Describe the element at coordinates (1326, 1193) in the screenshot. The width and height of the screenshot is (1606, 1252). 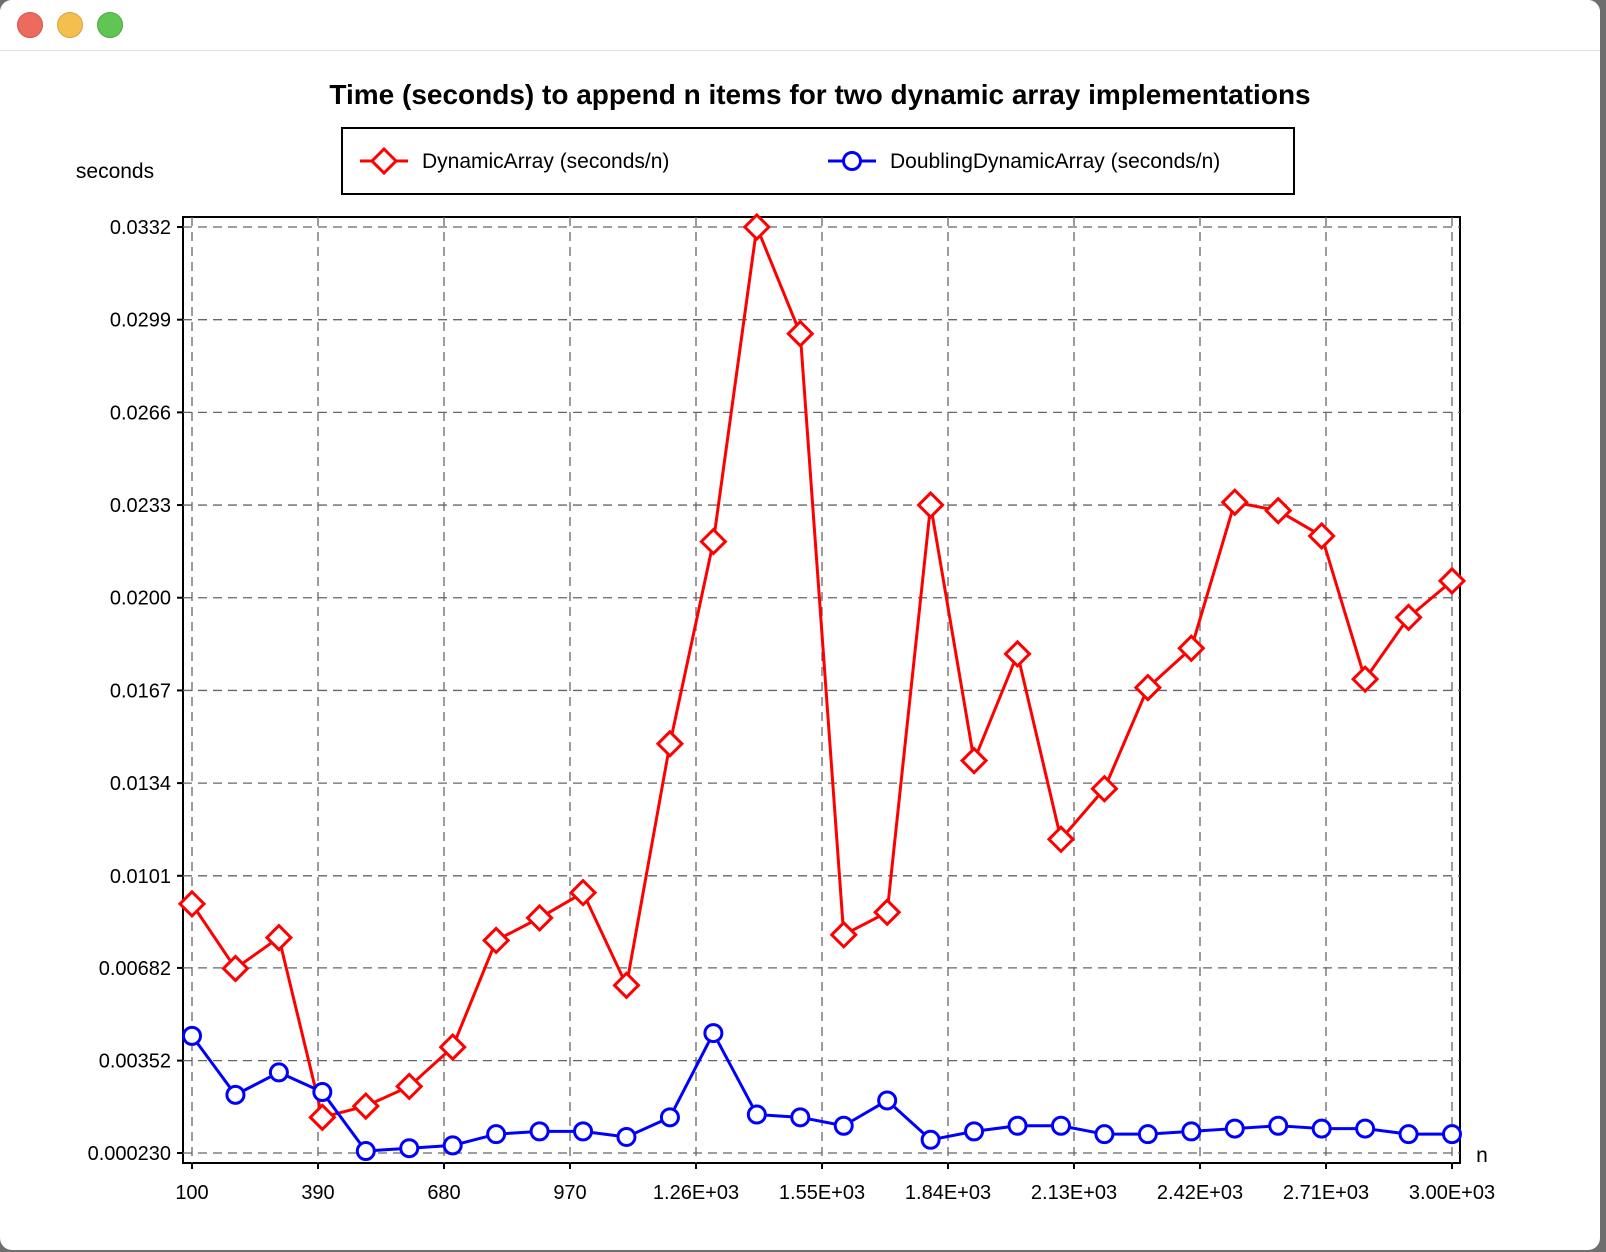
I see `x-tick-label: 2.71E+03` at that location.